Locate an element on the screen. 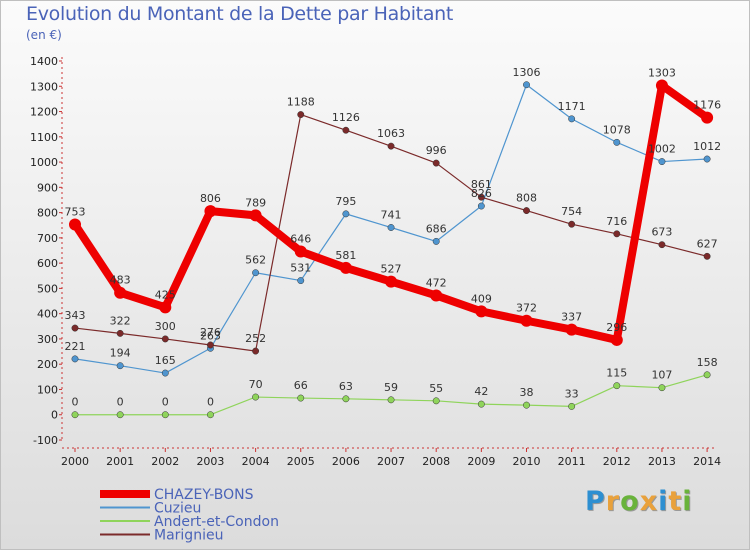 This screenshot has width=750, height=550. data-label-marignieu: 1188 is located at coordinates (301, 102).